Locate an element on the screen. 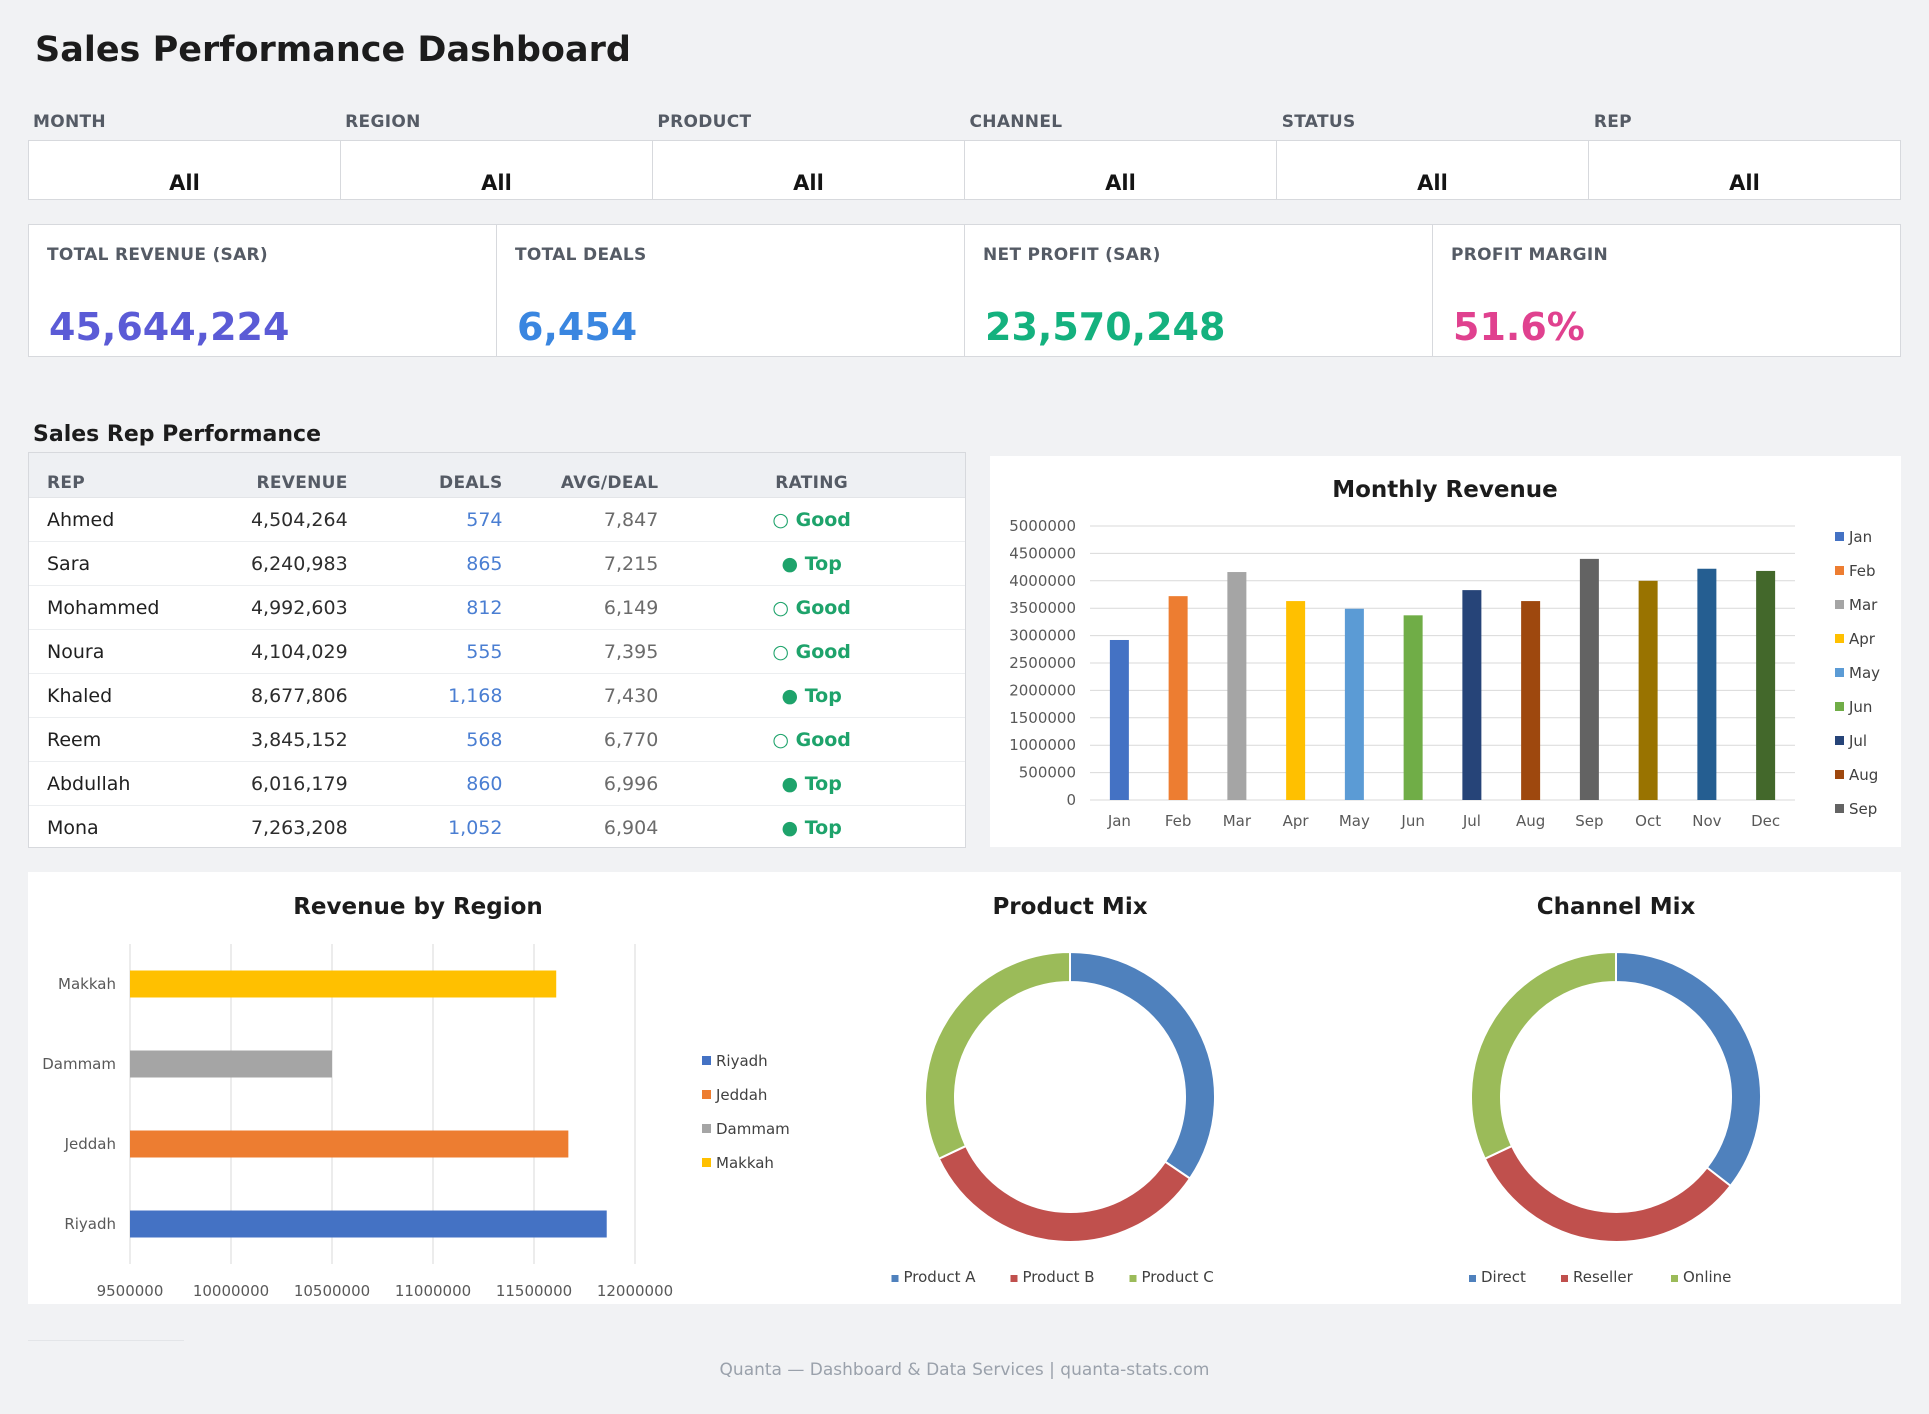 This screenshot has height=1414, width=1929. legend-label: Aug is located at coordinates (1863, 775).